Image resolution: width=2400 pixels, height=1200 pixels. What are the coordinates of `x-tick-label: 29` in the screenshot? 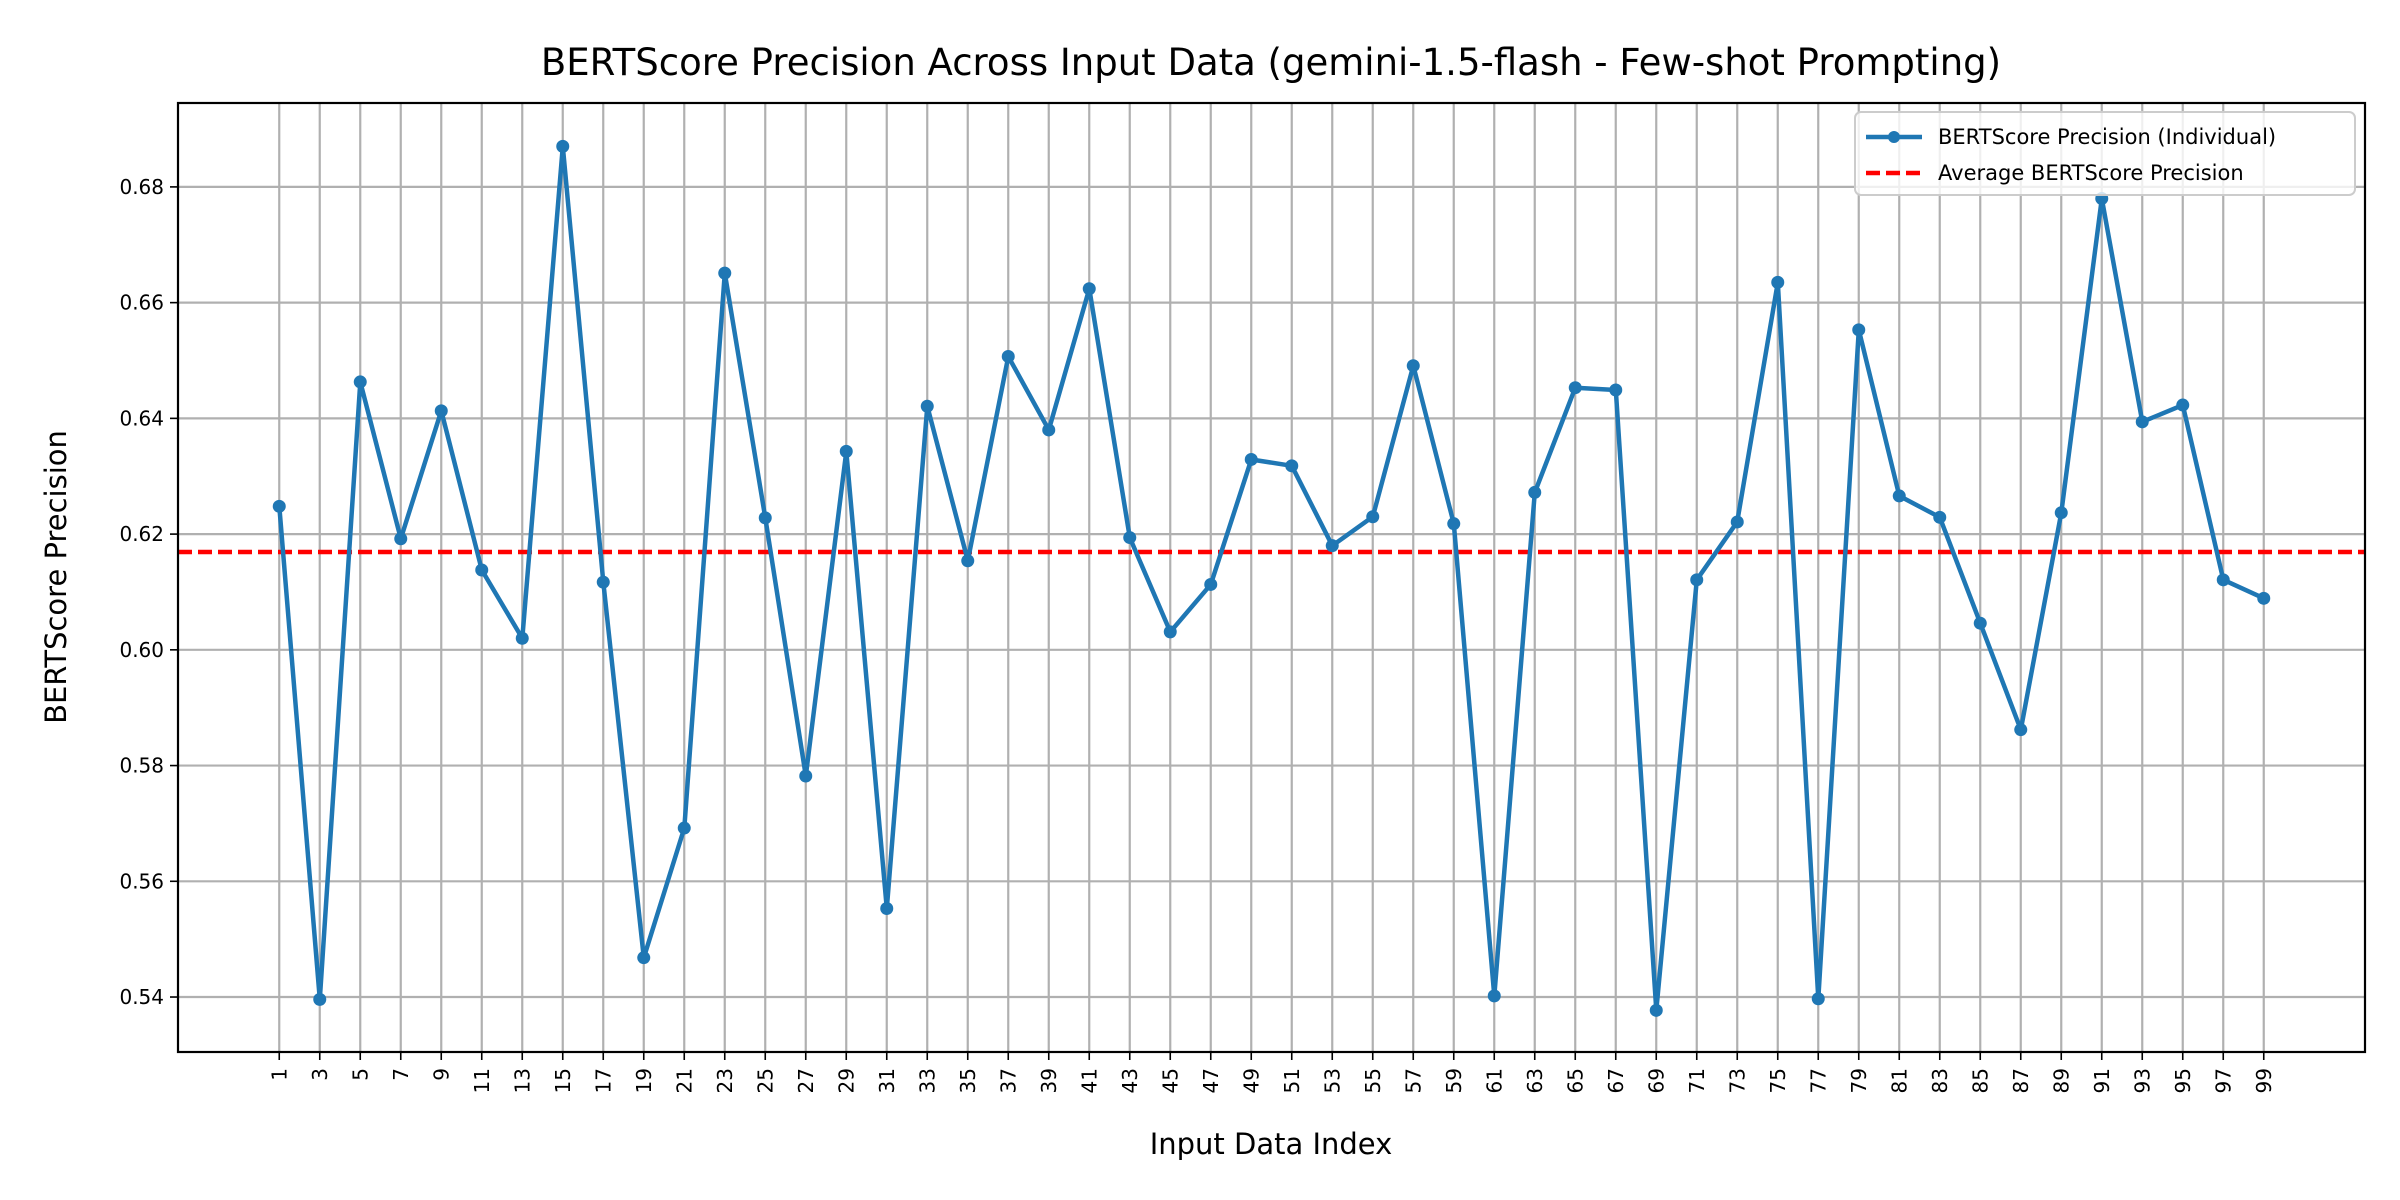 It's located at (846, 1080).